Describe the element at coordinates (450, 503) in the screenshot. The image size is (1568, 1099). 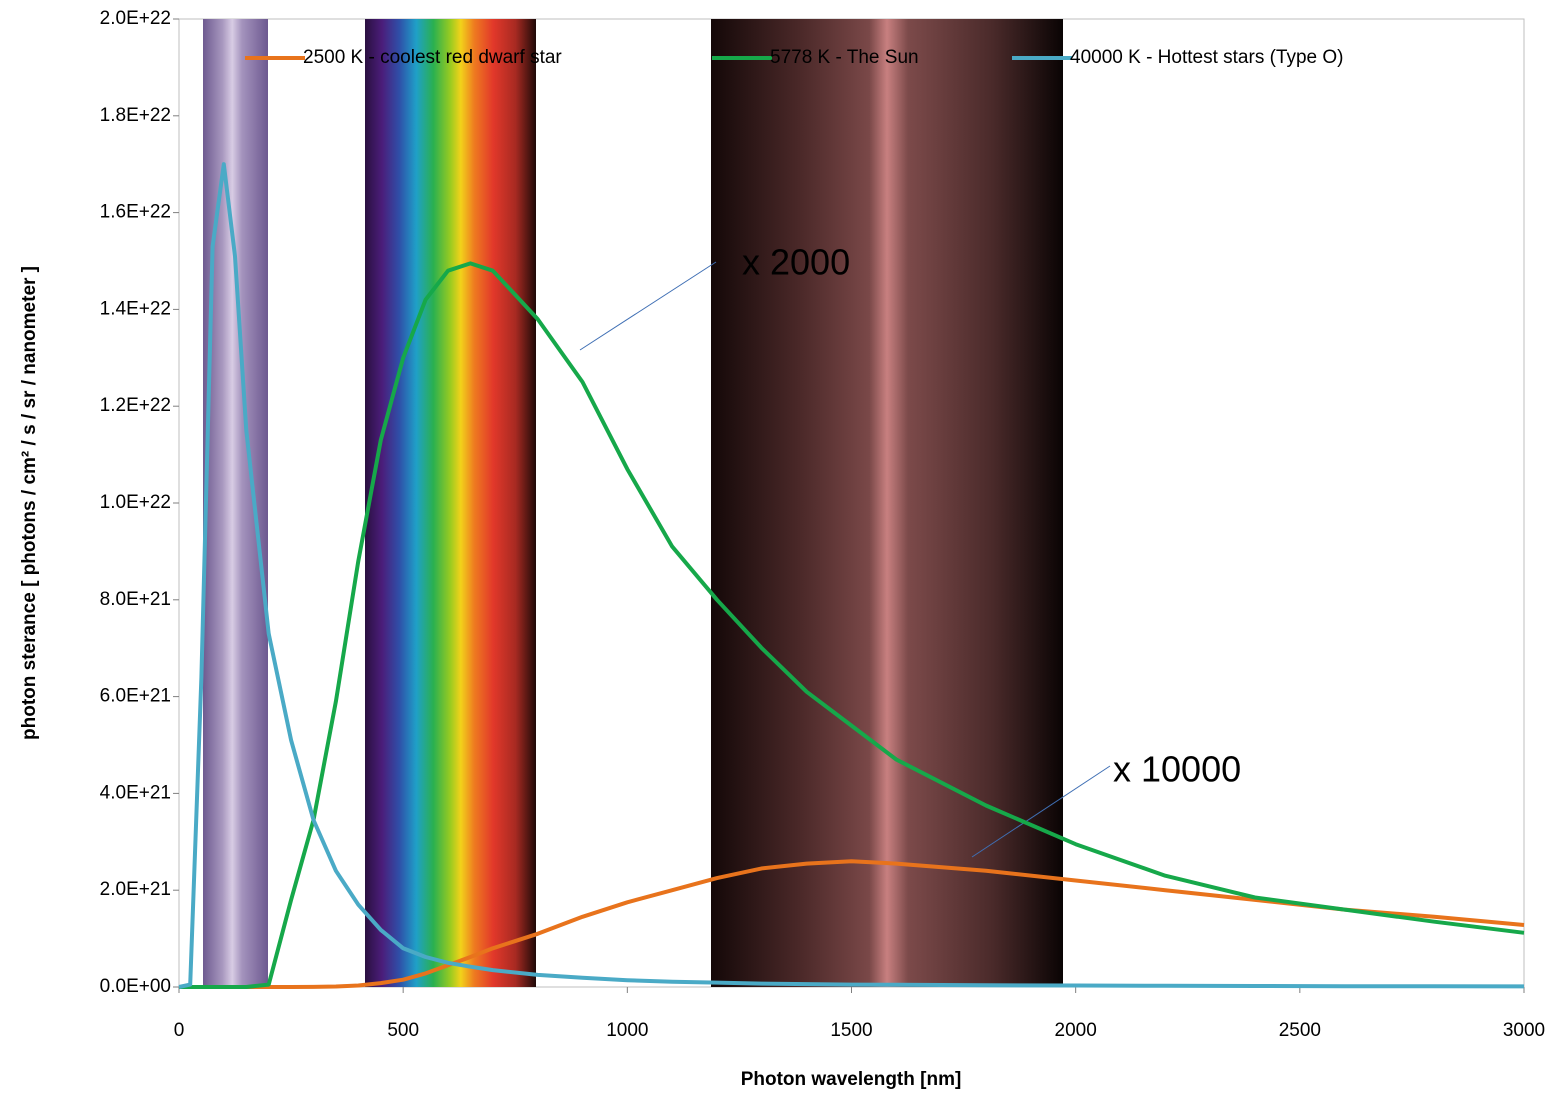
I see `visible-band` at that location.